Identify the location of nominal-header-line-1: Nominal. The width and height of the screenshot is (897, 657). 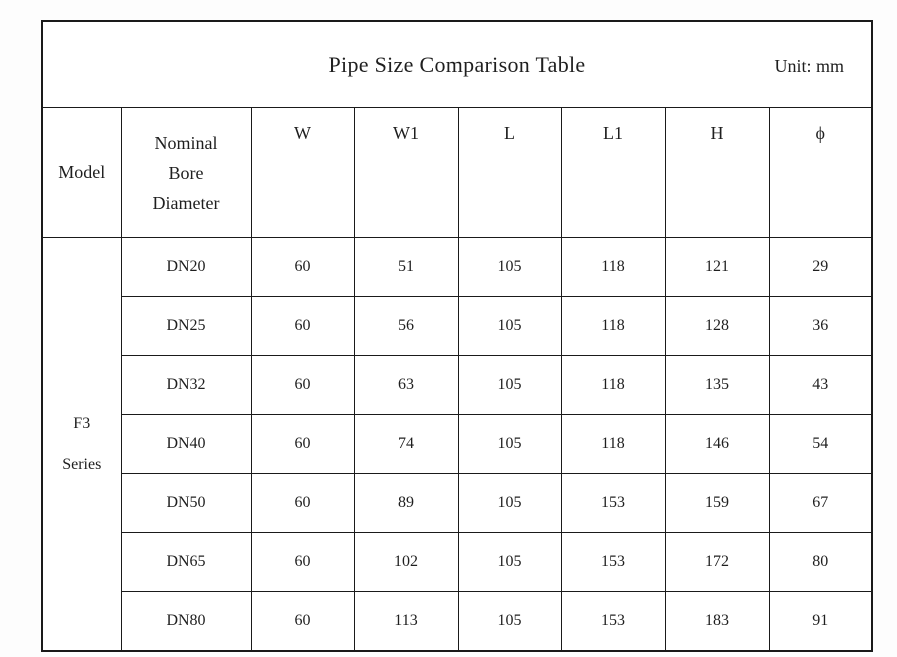
(186, 142).